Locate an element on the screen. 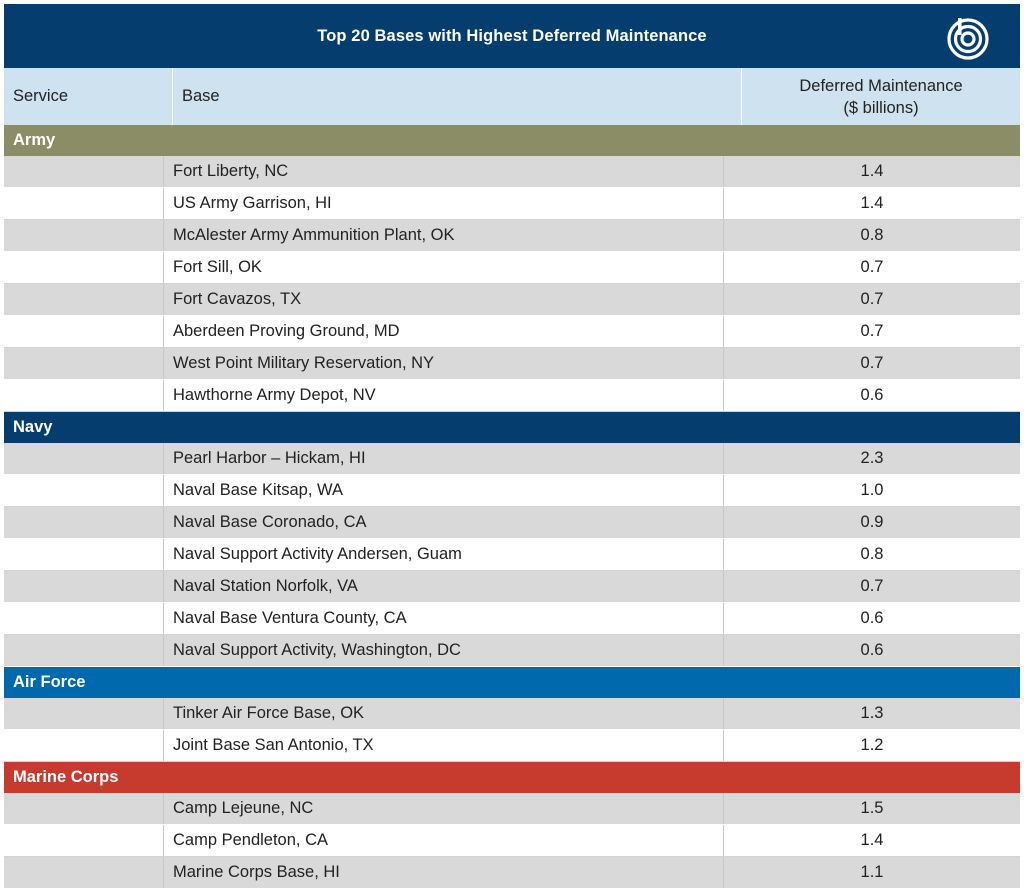  table-row: Naval Station Norfolk, VA 0.7 is located at coordinates (512, 587).